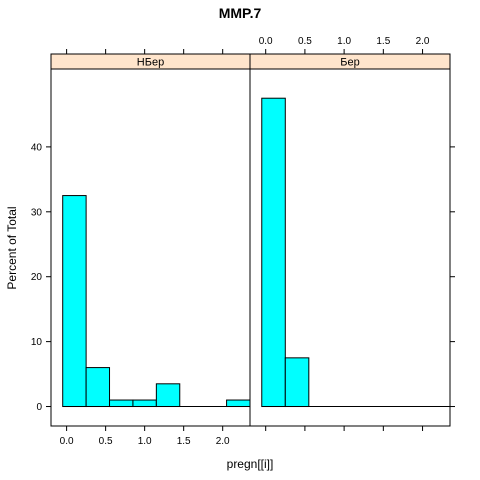  What do you see at coordinates (37, 147) in the screenshot?
I see `y-tick-label: 40` at bounding box center [37, 147].